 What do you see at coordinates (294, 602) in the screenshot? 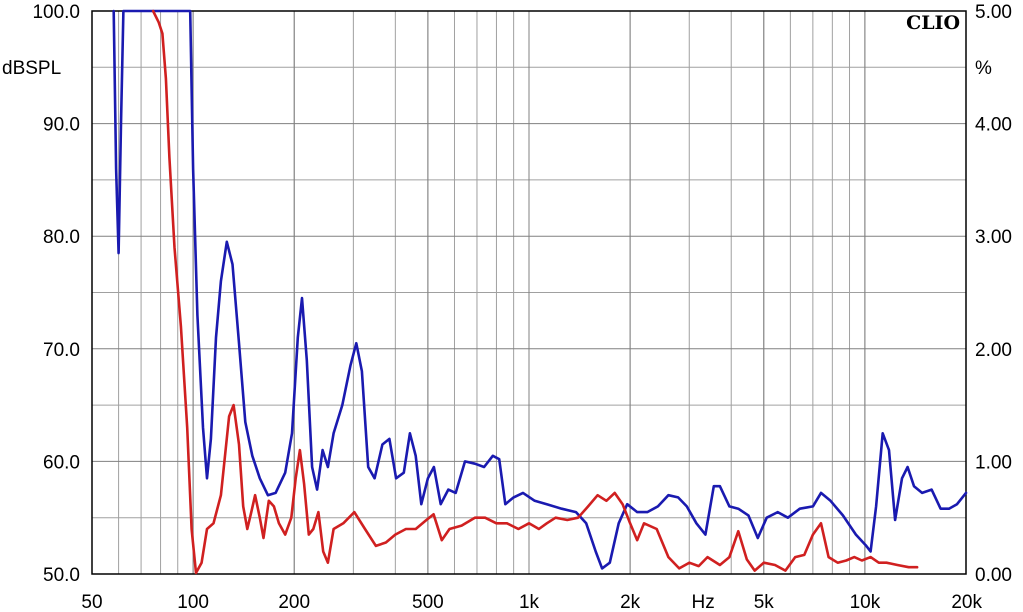
I see `x-tick-label: 200` at bounding box center [294, 602].